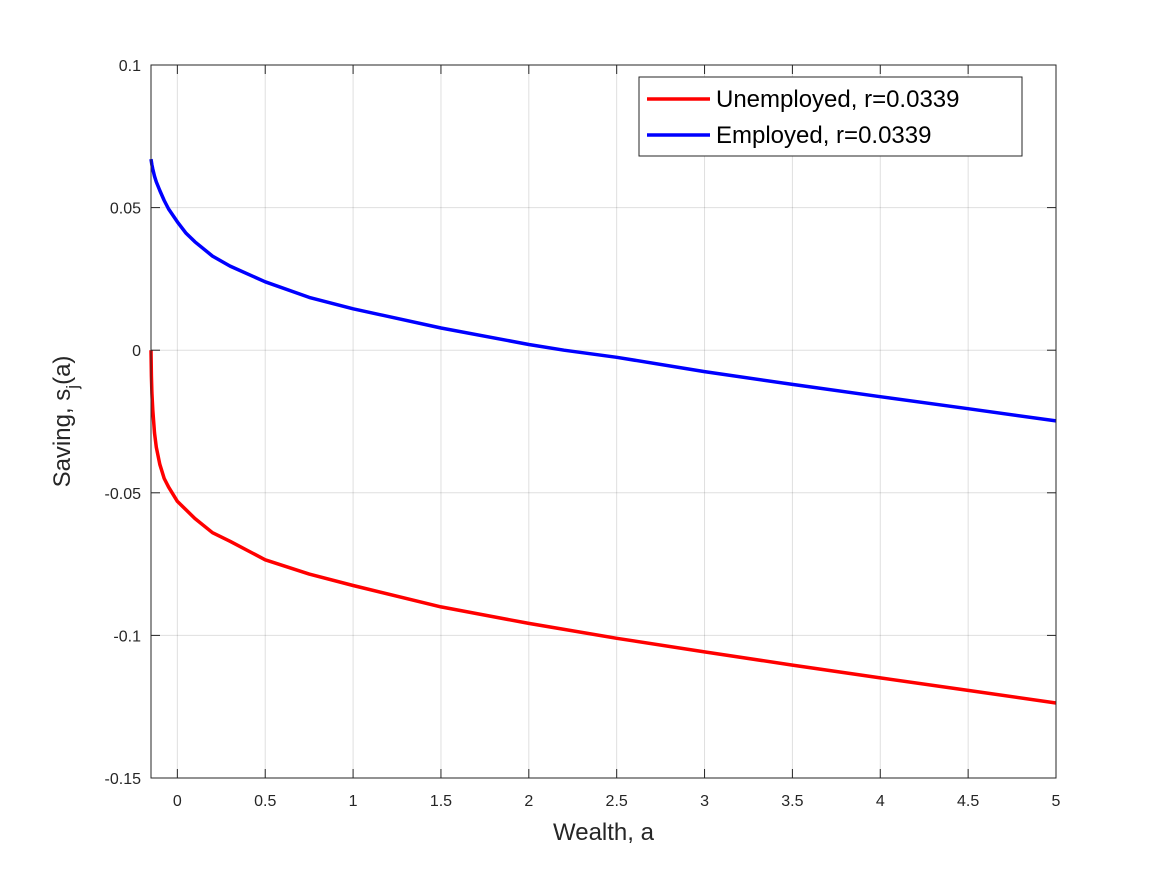 This screenshot has width=1167, height=875. What do you see at coordinates (441, 801) in the screenshot?
I see `x-tick-label: 1.5` at bounding box center [441, 801].